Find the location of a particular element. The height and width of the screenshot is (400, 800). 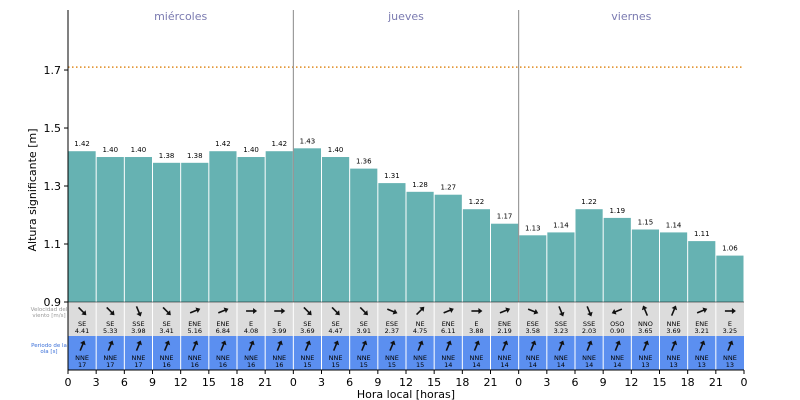

y-tick-label: 0.9 is located at coordinates (53, 302).